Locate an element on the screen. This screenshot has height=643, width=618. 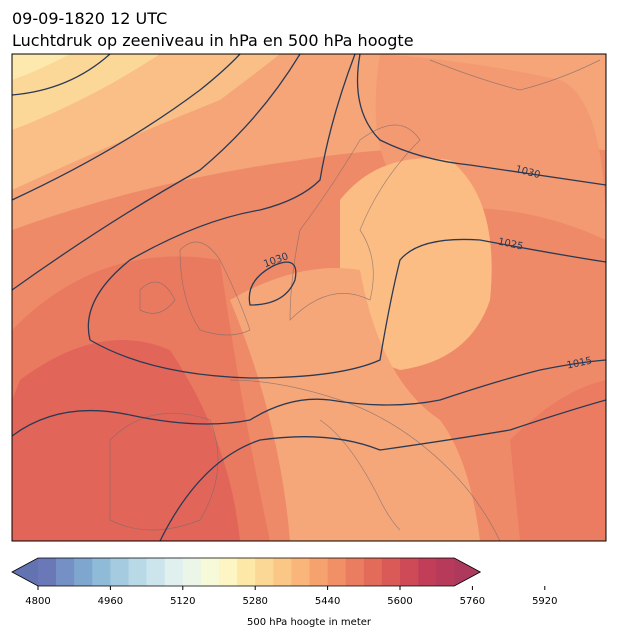
colorbar-label: 500 hPa hoogte in meter is located at coordinates (309, 622).